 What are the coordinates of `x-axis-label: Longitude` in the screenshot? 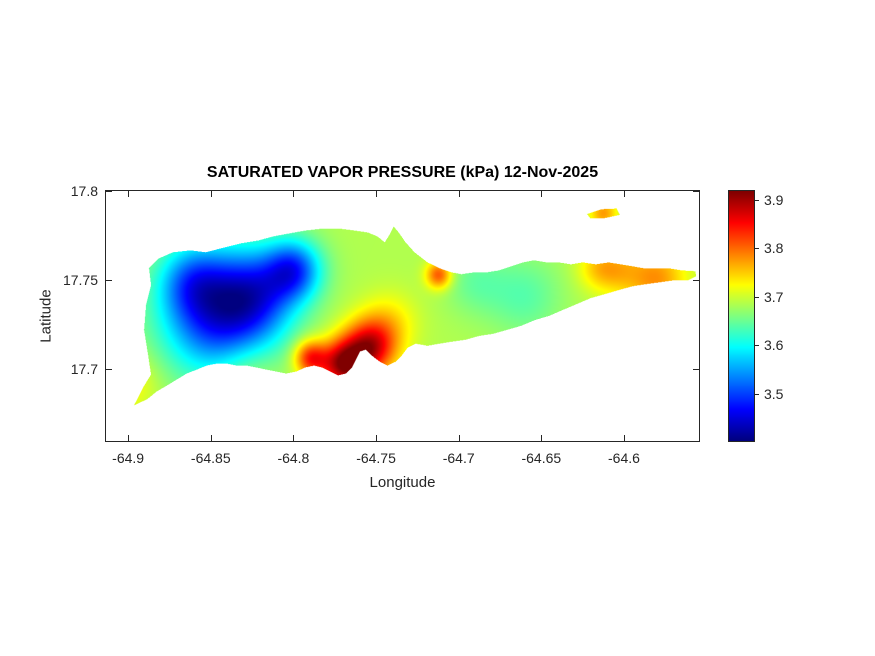 It's located at (402, 482).